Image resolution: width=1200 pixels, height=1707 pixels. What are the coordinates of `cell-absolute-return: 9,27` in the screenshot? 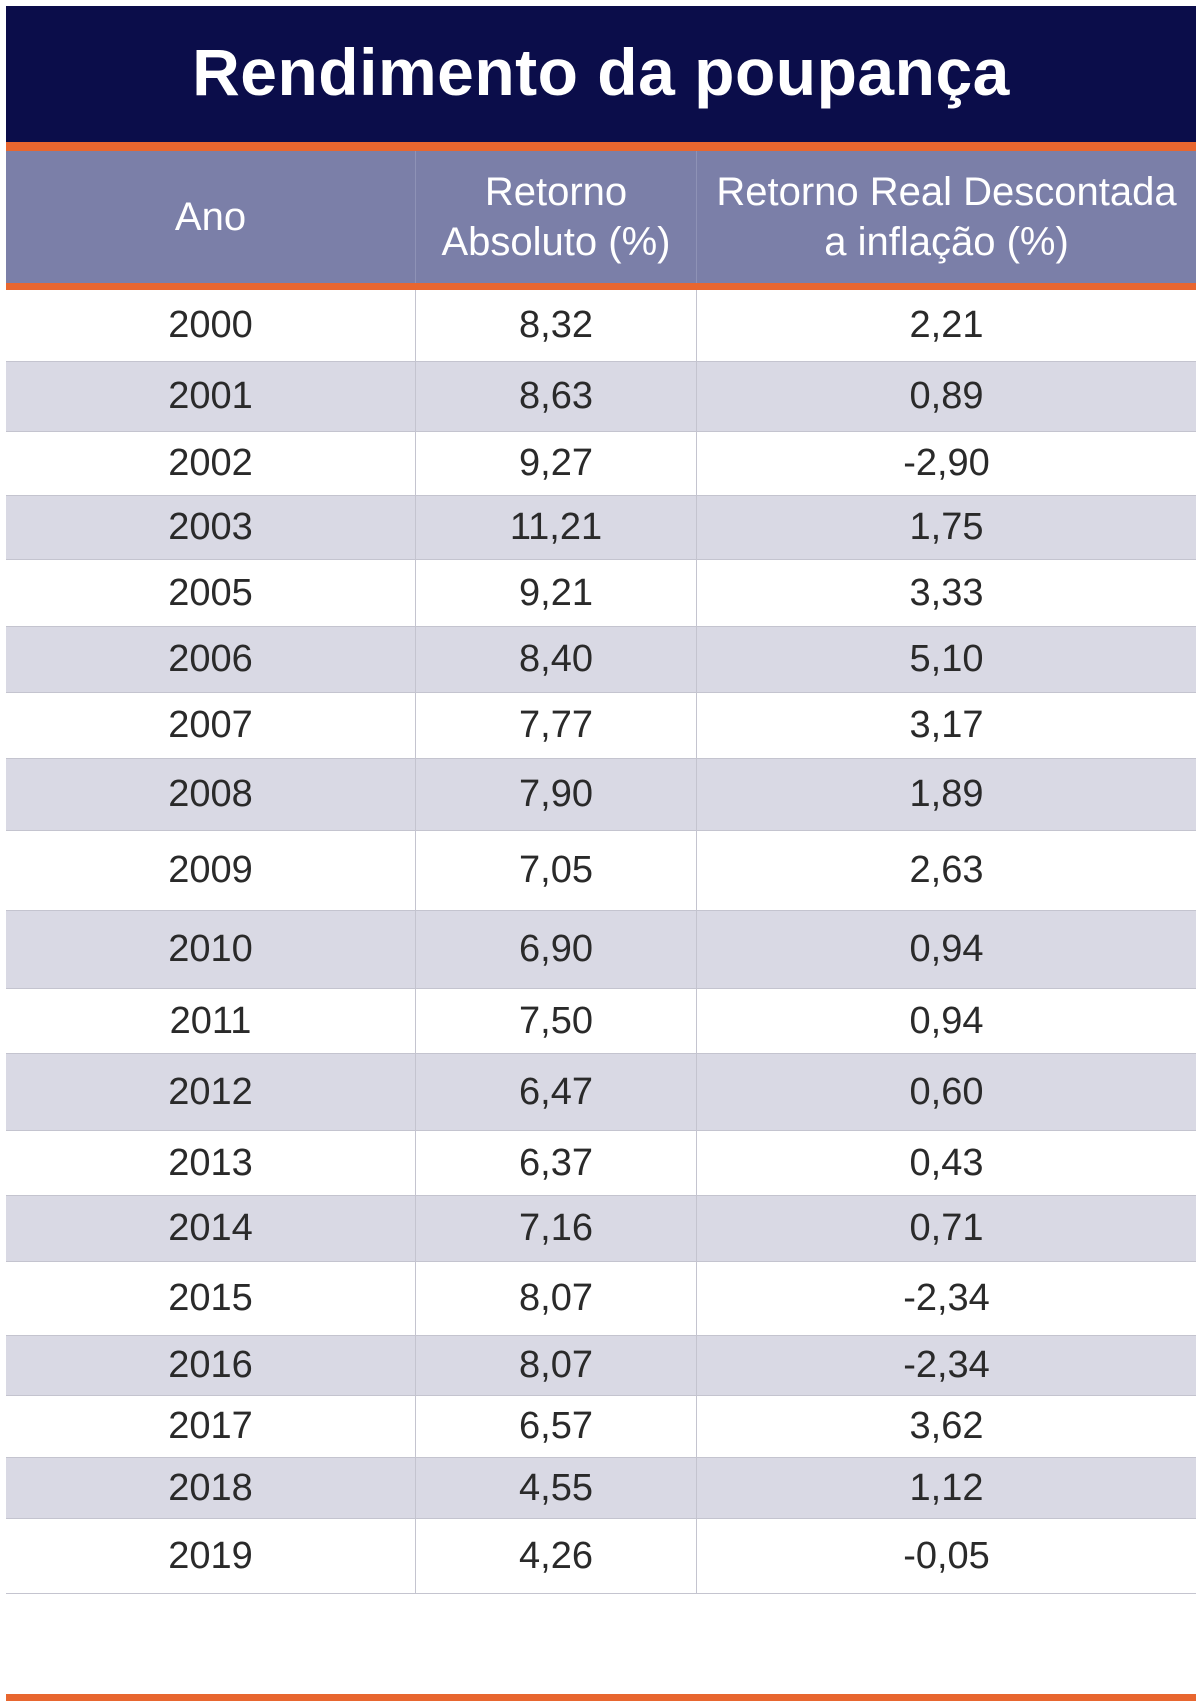 It's located at (555, 463).